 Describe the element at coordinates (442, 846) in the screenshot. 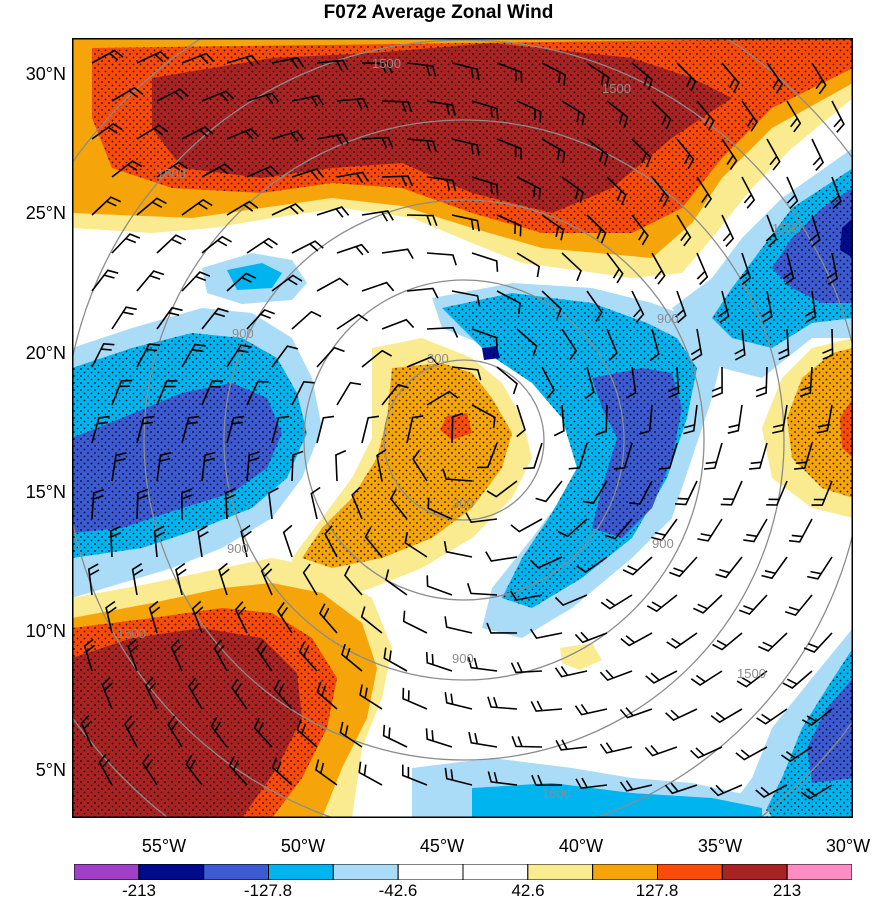

I see `lon-label-45w: 45°W` at that location.